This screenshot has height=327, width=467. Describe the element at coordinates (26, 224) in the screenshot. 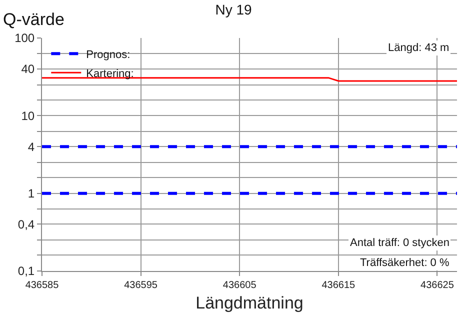

I see `y-tick-label: 0,4` at that location.